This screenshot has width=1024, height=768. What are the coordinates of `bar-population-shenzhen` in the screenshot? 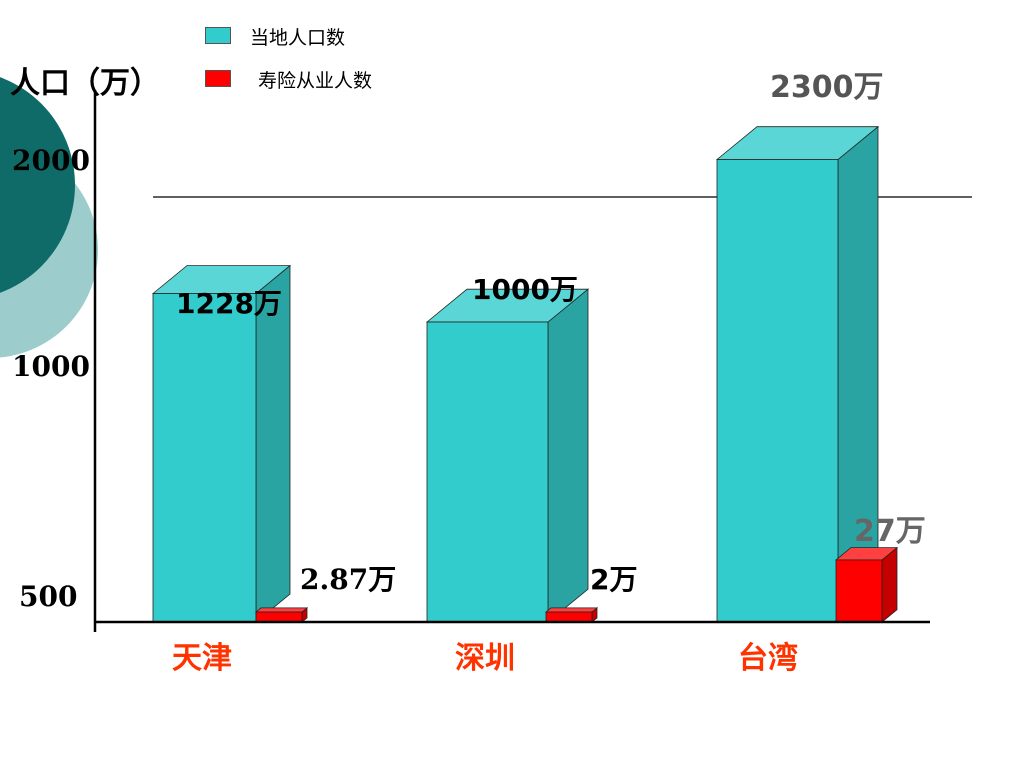 It's located at (487, 472).